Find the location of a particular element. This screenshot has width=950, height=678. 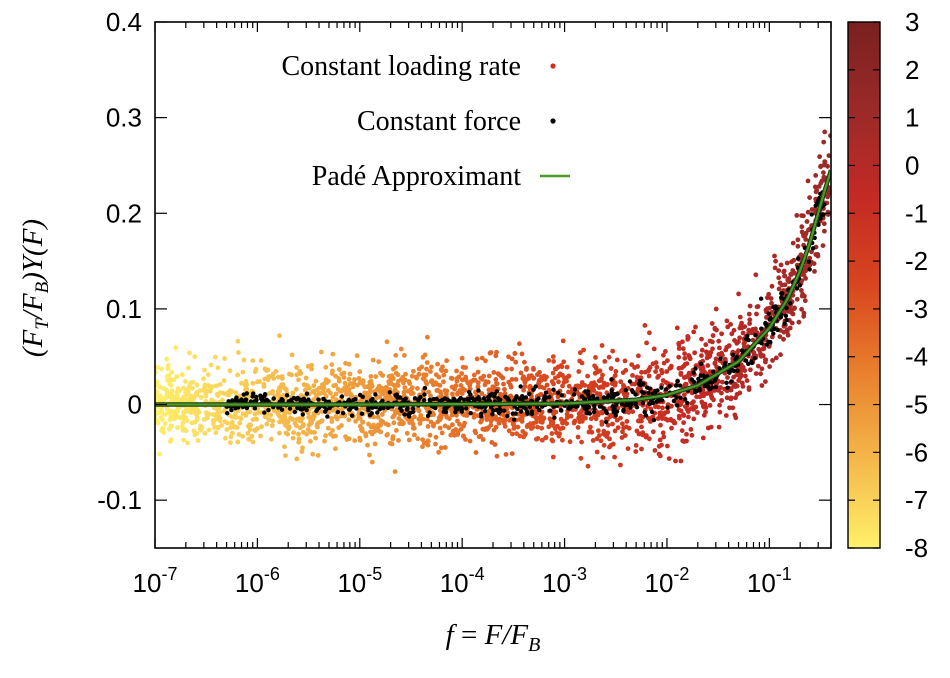

legend-marker-constant-force is located at coordinates (553, 121).